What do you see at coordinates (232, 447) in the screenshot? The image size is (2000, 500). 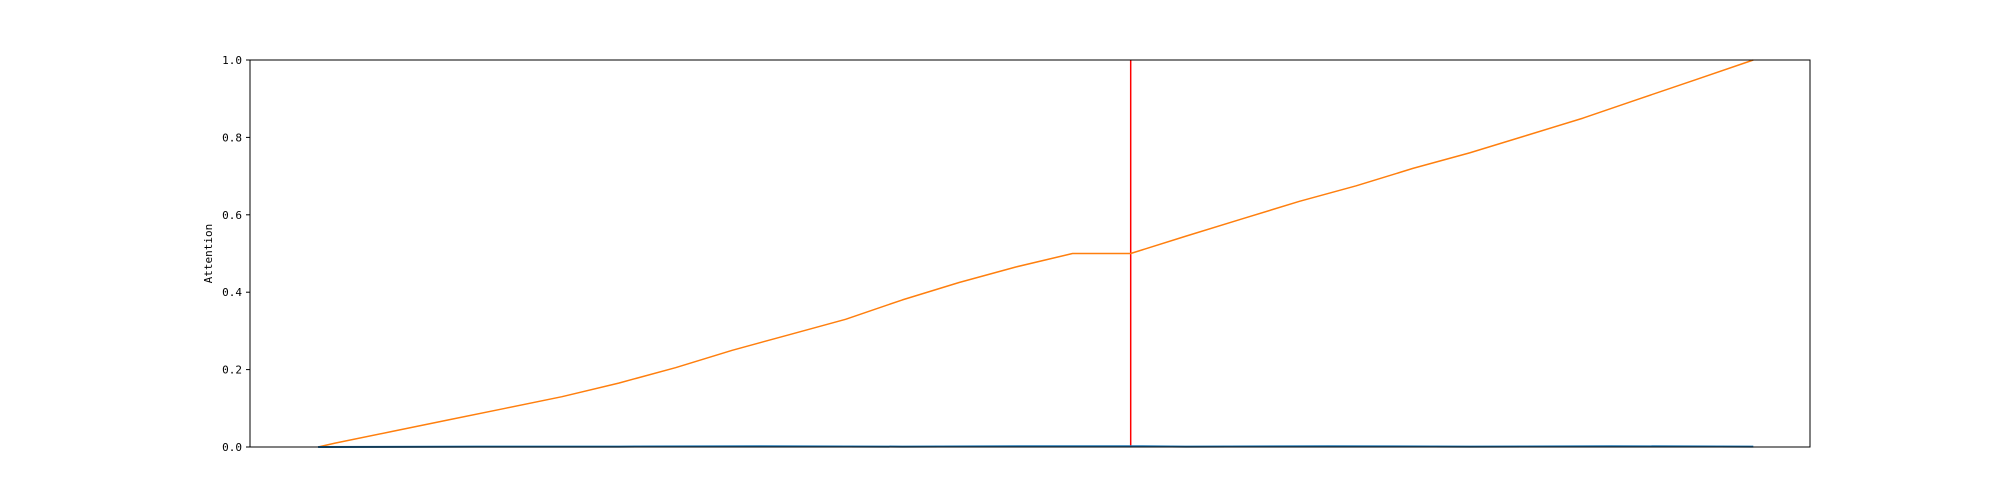 I see `y-tick-label: 0.0` at bounding box center [232, 447].